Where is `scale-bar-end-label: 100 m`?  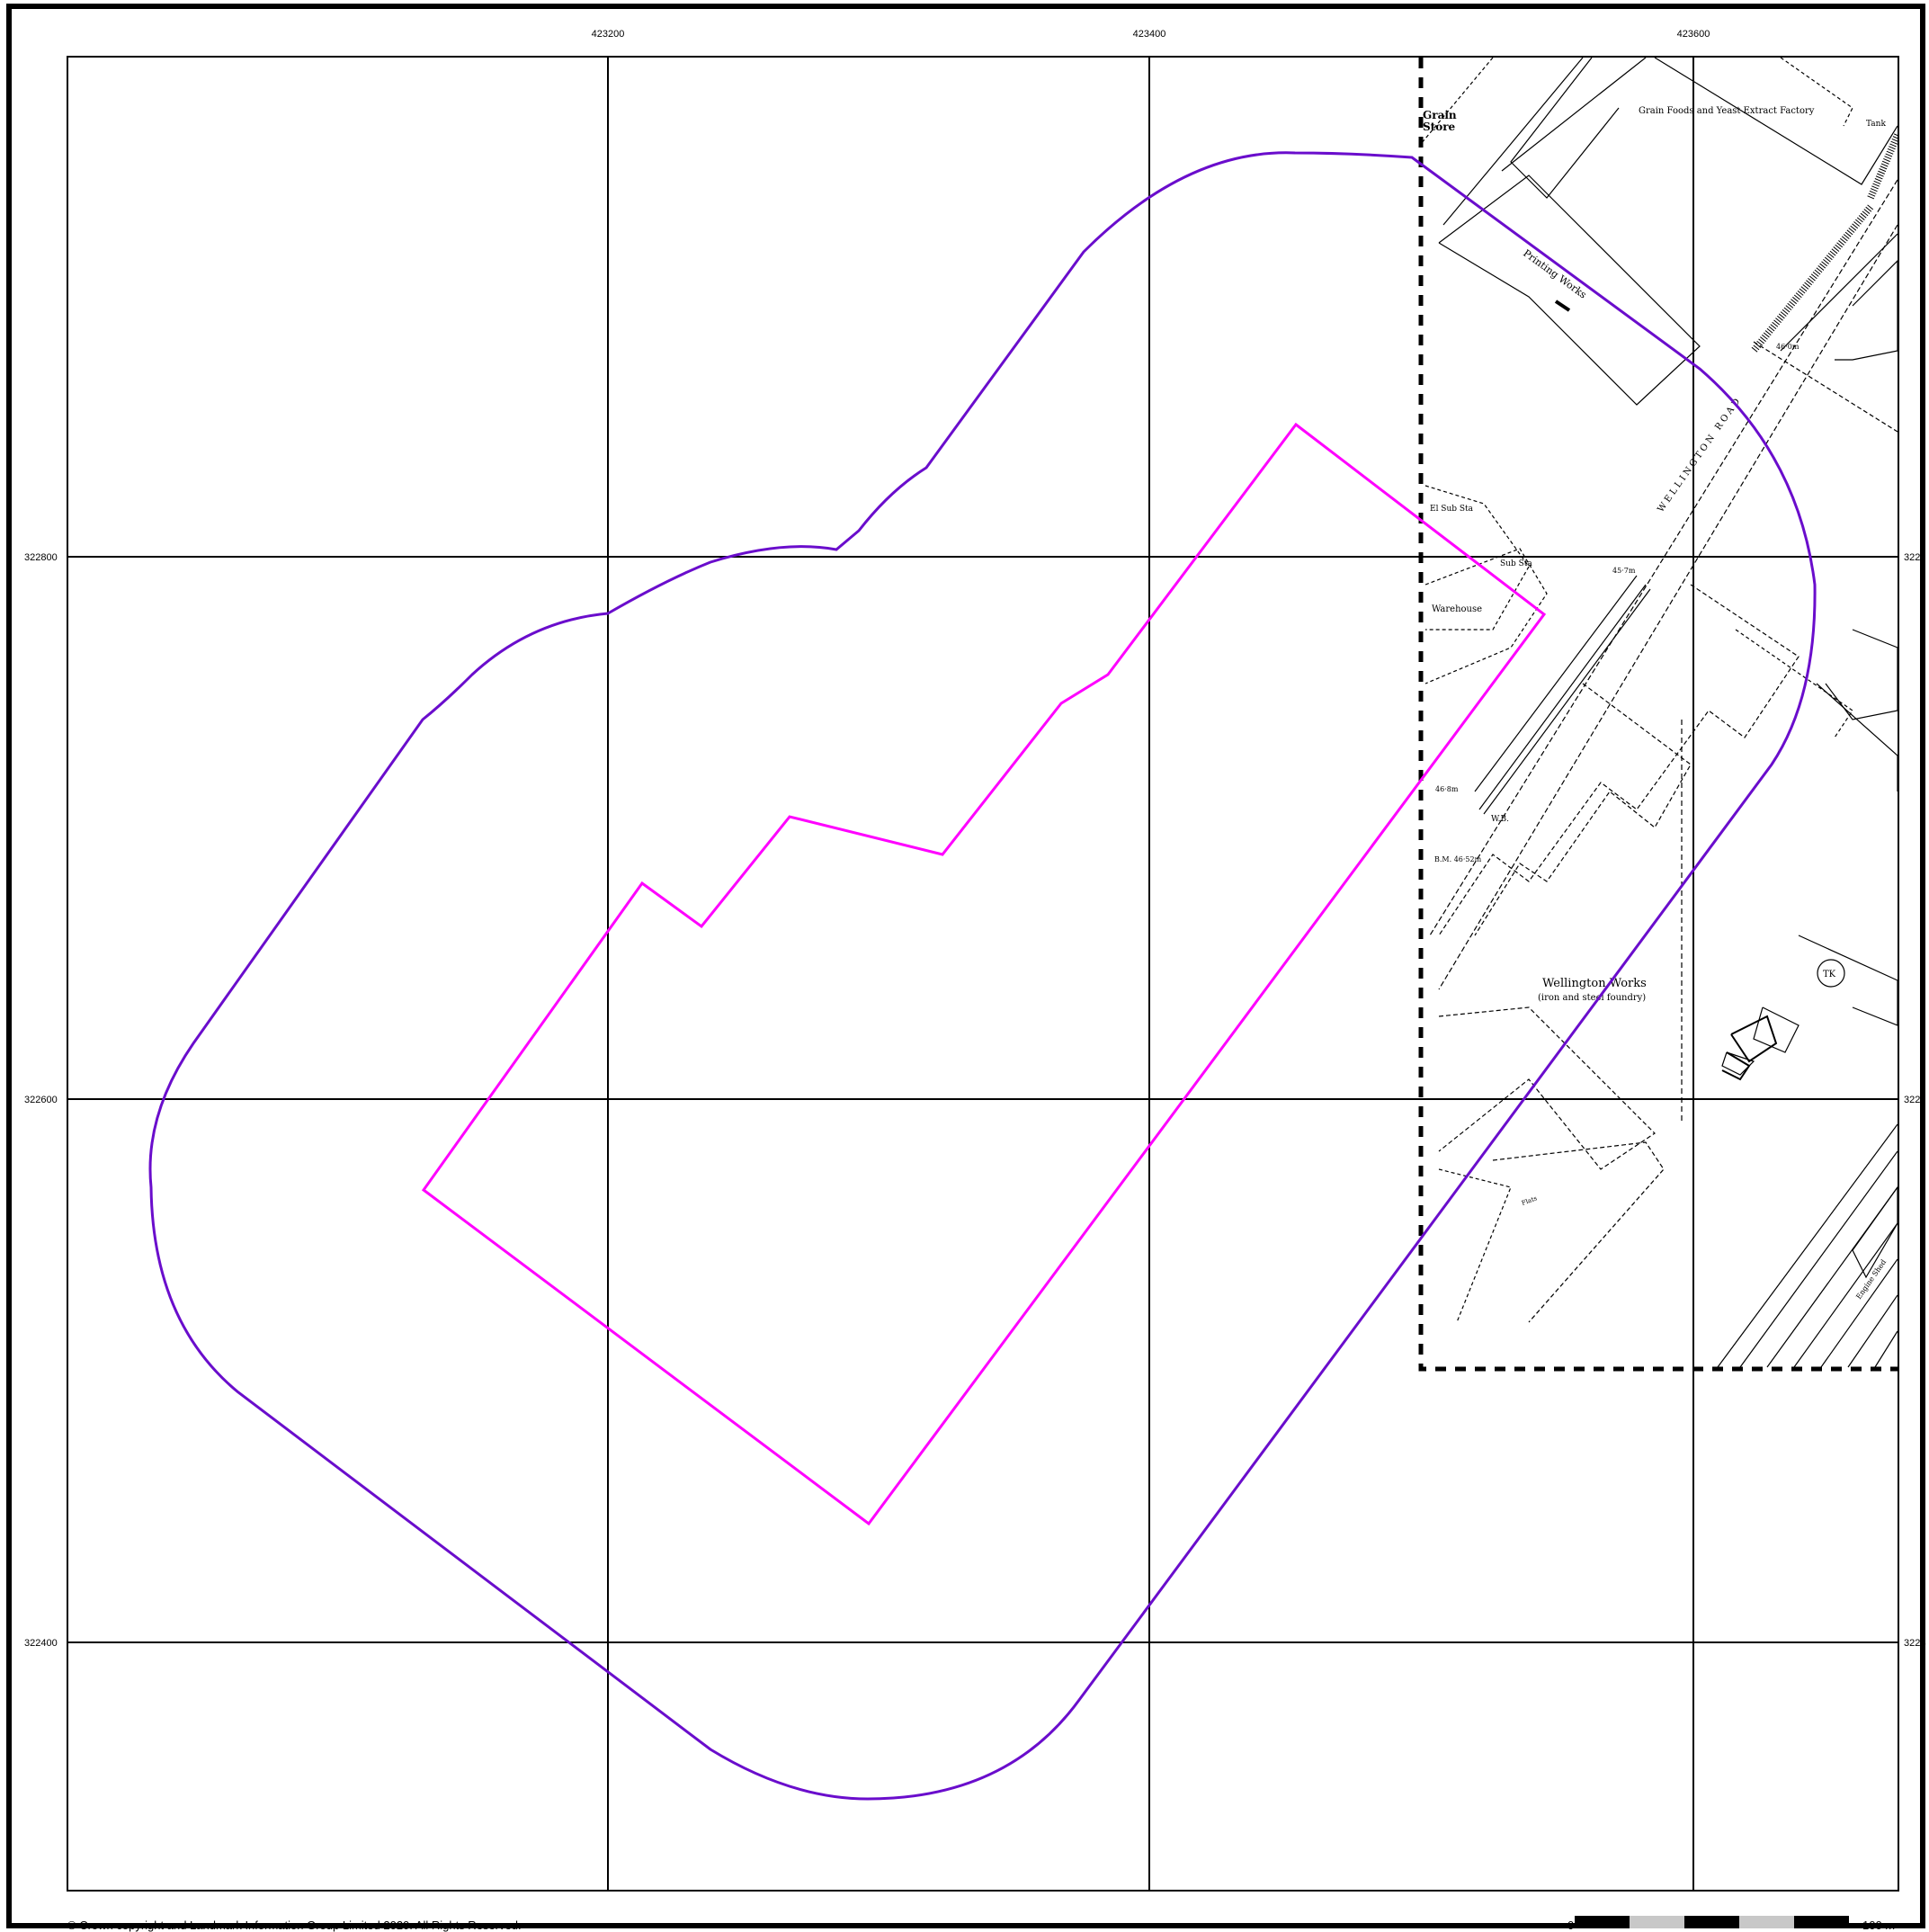 scale-bar-end-label: 100 m is located at coordinates (1879, 1925).